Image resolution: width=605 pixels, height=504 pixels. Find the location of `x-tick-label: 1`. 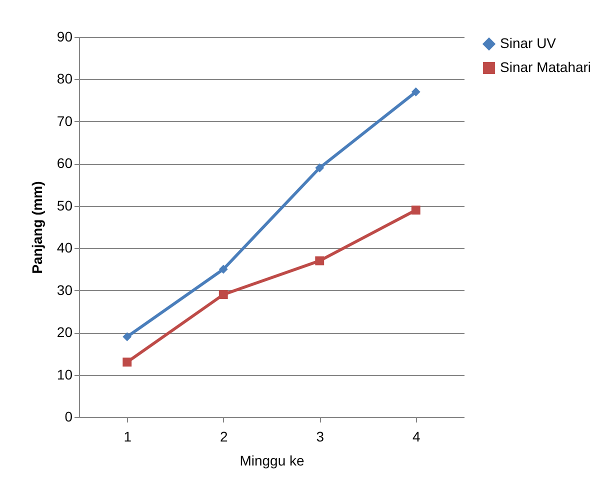

x-tick-label: 1 is located at coordinates (128, 436).